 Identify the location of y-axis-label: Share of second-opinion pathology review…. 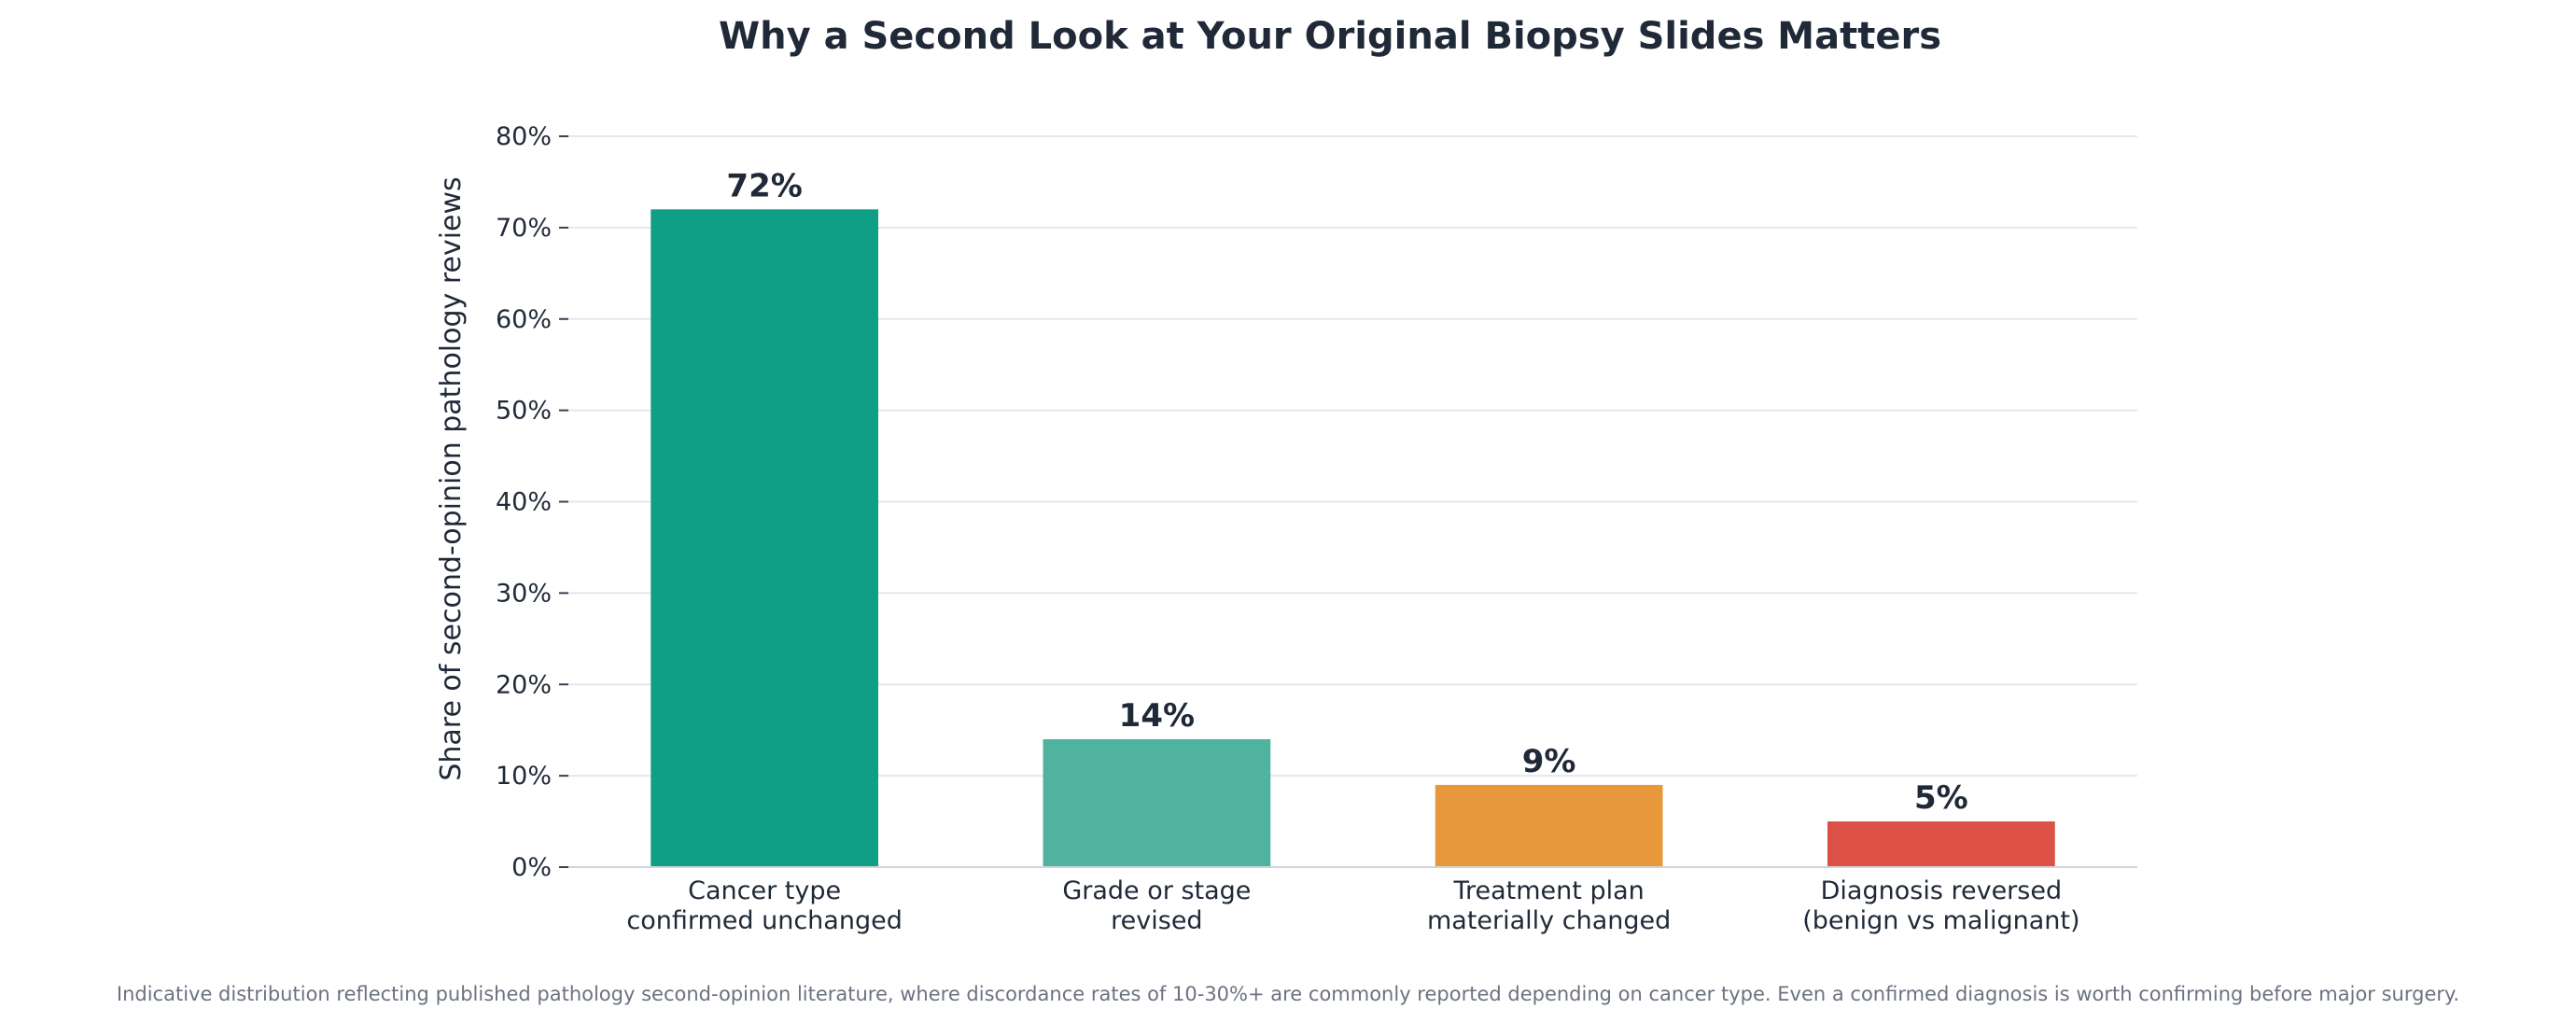
(451, 478).